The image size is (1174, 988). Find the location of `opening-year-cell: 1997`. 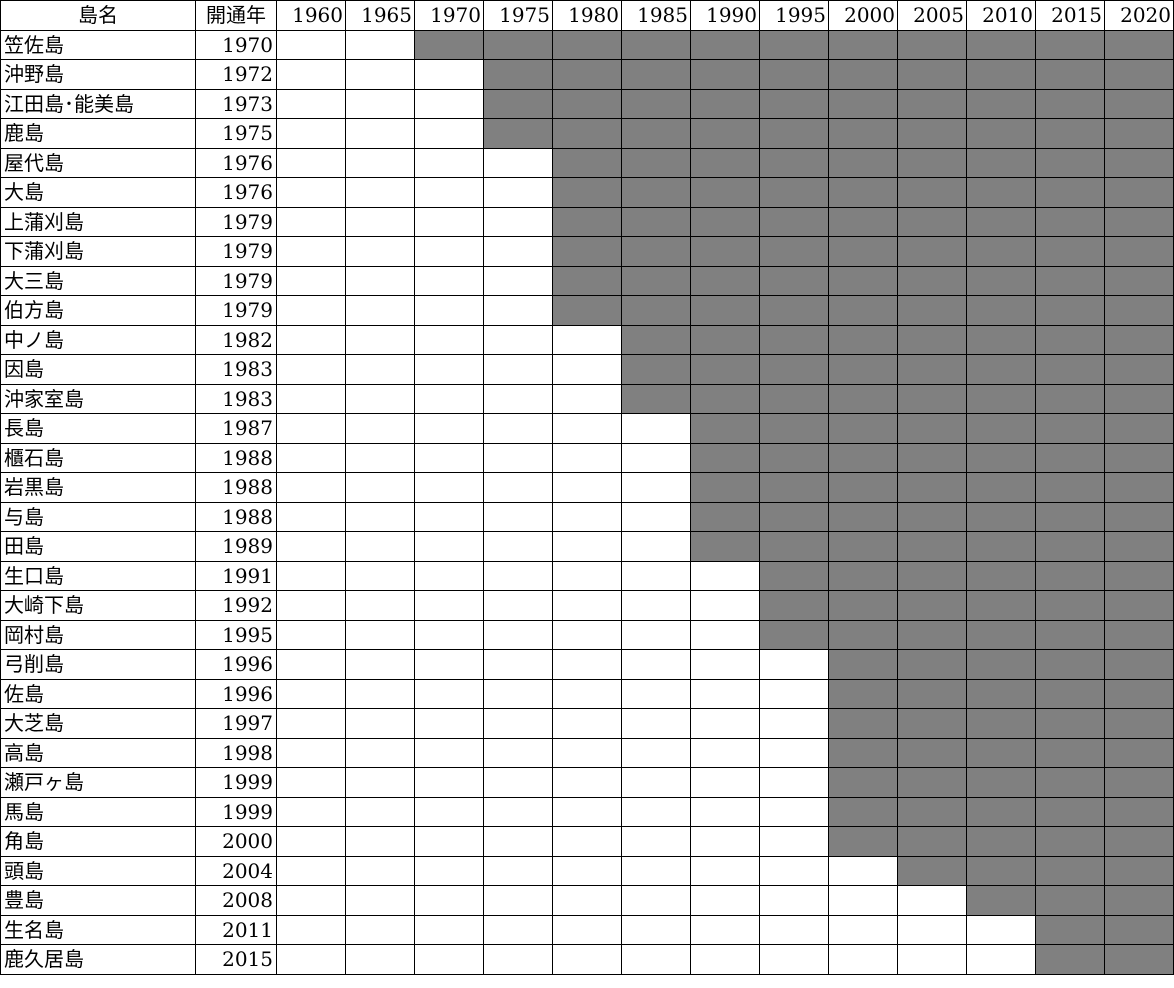

opening-year-cell: 1997 is located at coordinates (236, 723).